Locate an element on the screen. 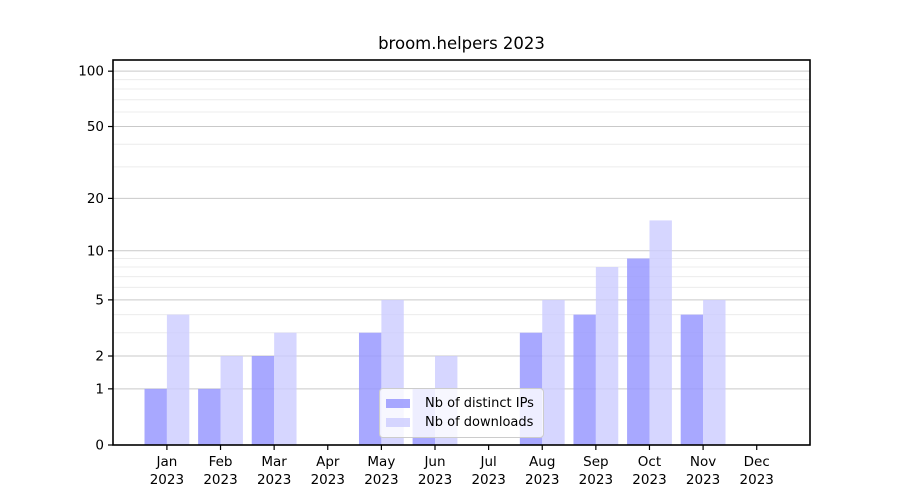  x-tick-label-month: Feb is located at coordinates (221, 462).